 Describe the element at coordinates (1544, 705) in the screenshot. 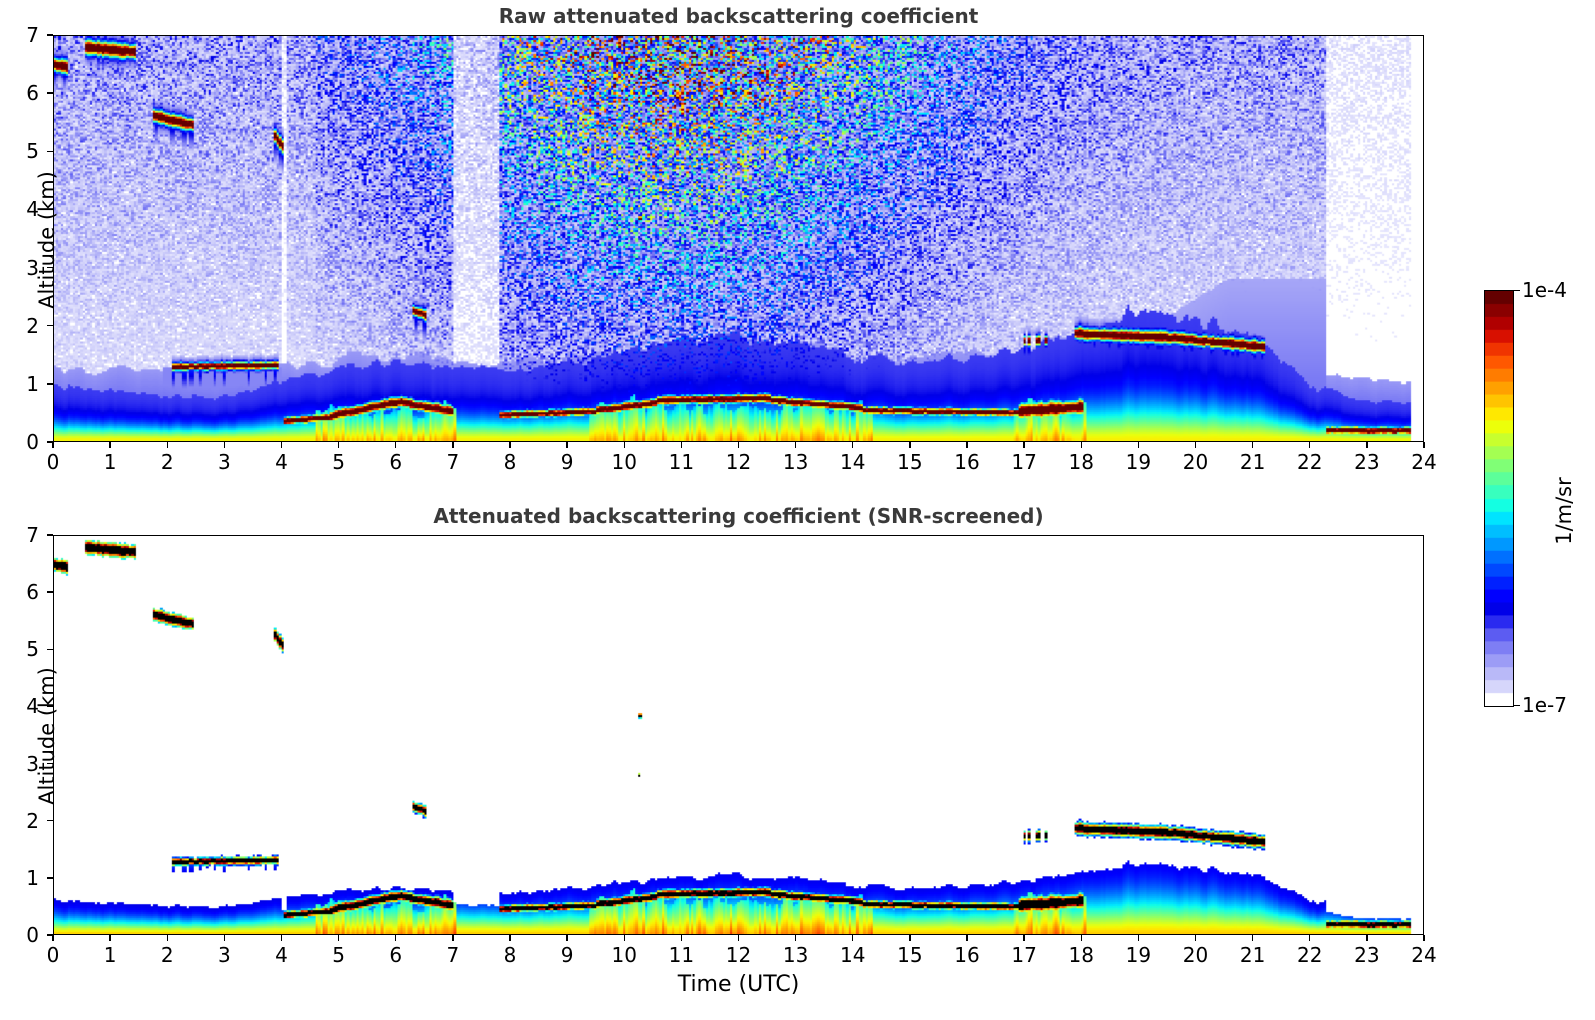

I see `colorbar-label-min: 1e-7` at that location.